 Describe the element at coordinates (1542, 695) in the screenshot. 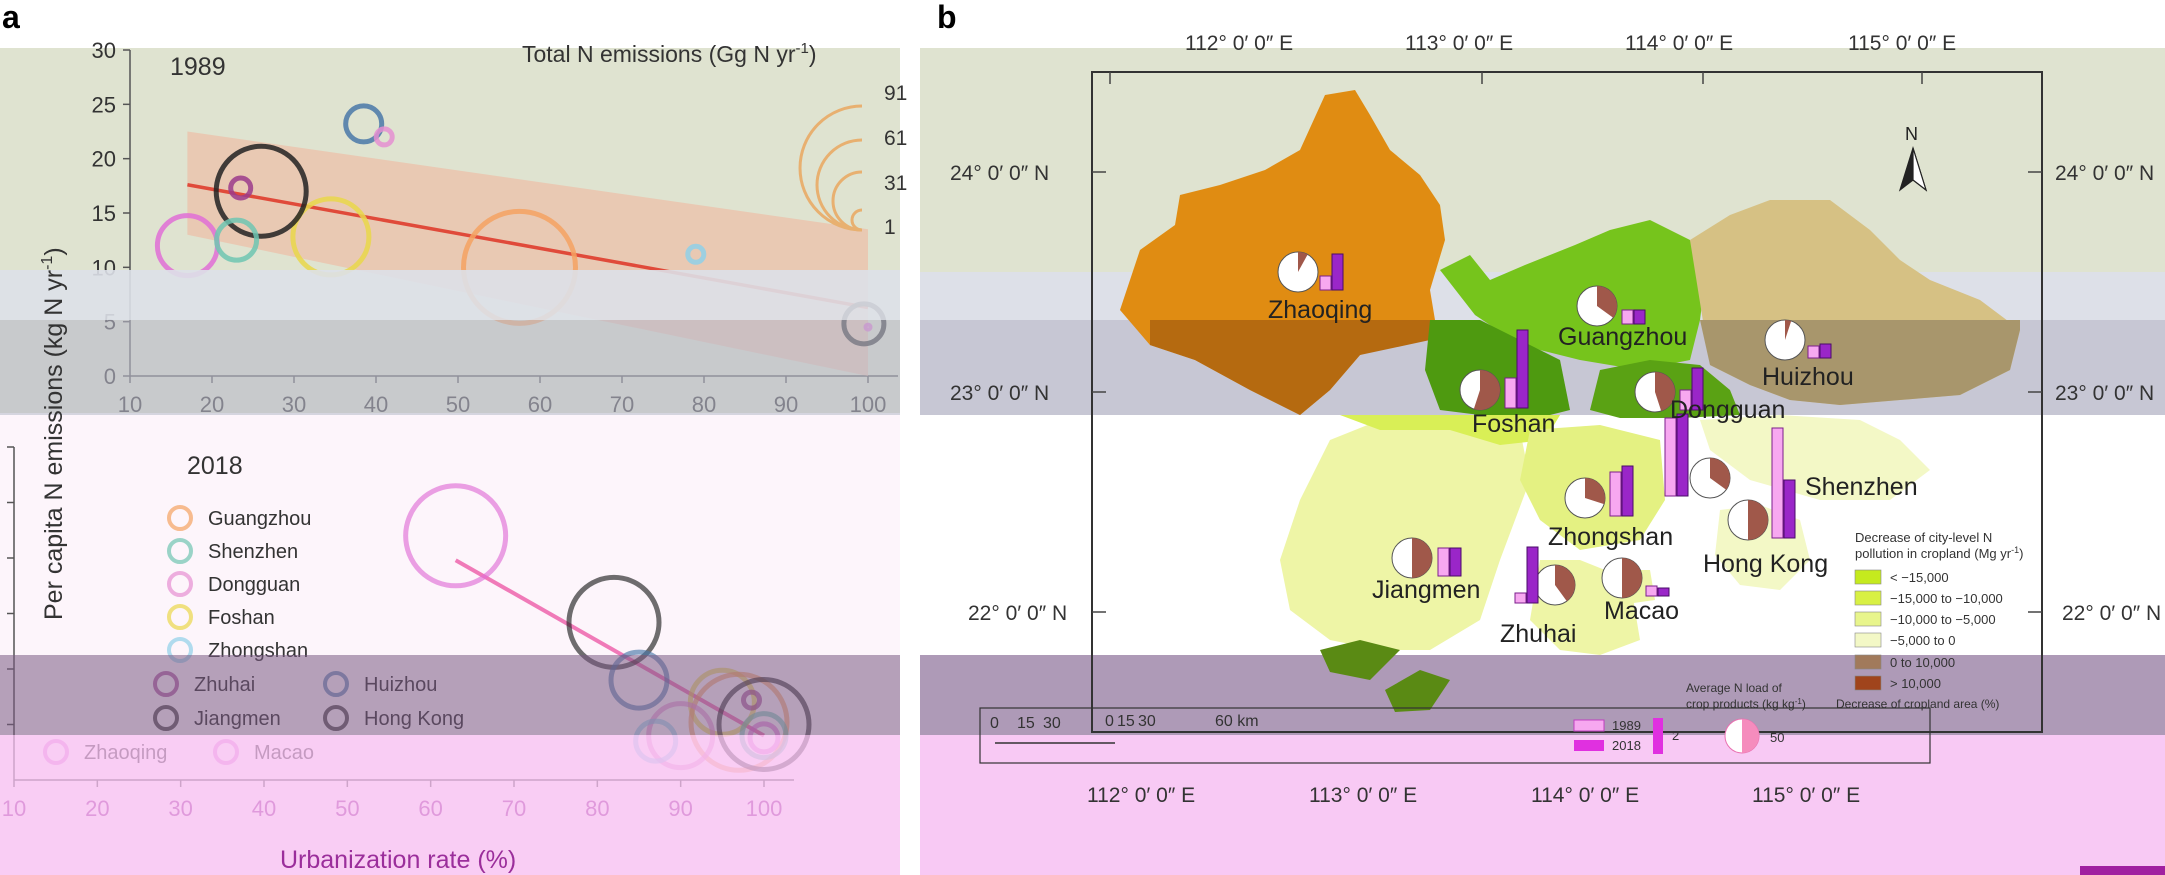

I see `map-background-strip` at that location.